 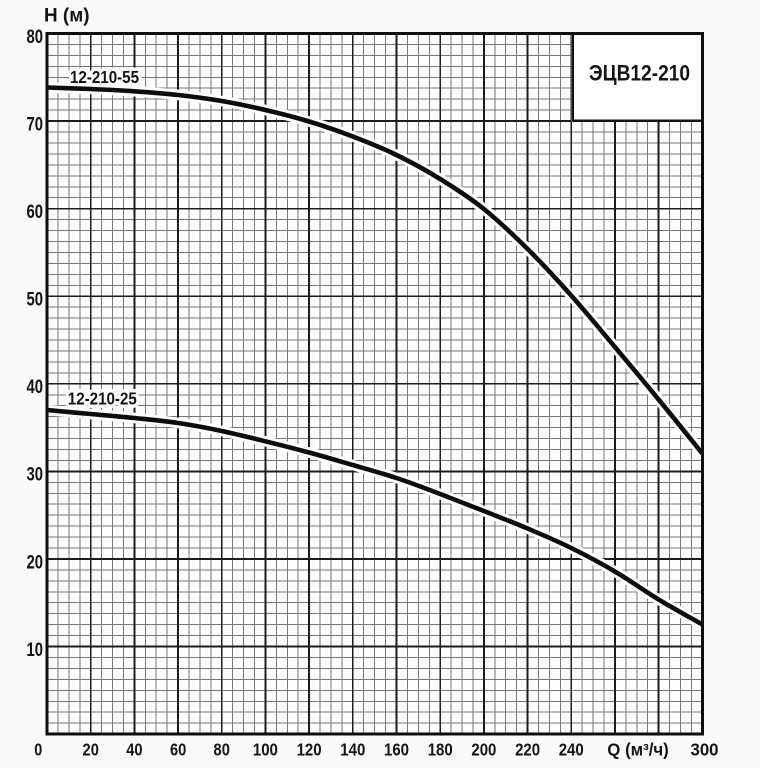 What do you see at coordinates (35, 300) in the screenshot?
I see `svg-text: 50` at bounding box center [35, 300].